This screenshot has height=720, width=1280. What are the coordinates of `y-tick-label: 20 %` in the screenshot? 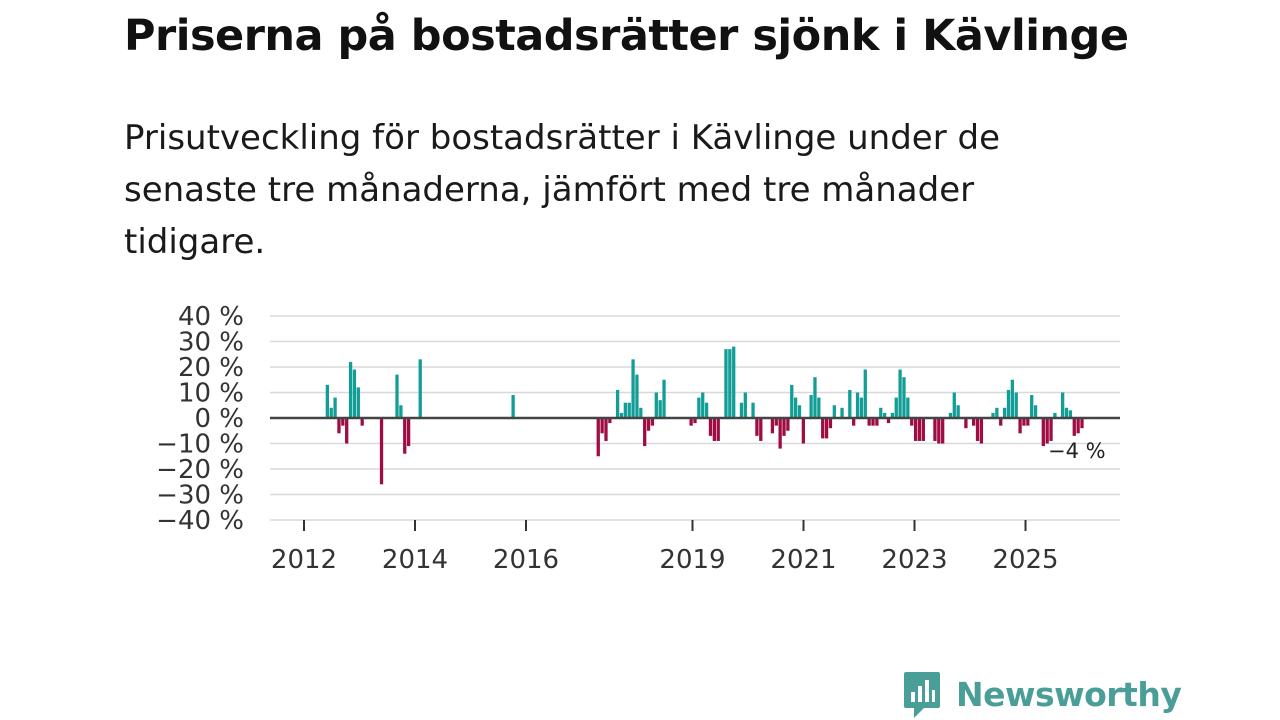 It's located at (211, 368).